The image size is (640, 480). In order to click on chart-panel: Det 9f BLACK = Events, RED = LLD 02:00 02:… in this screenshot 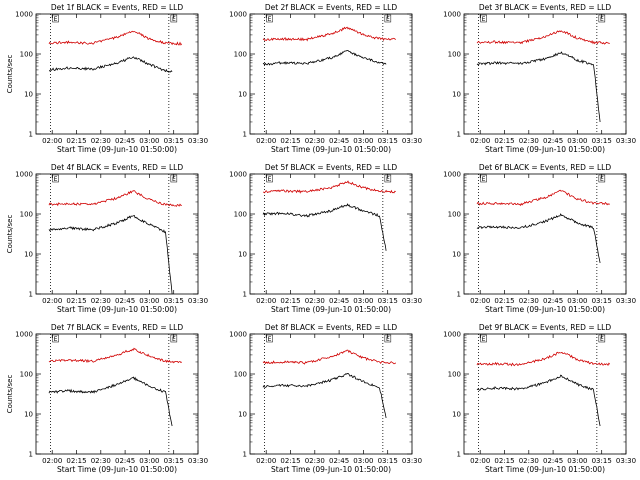, I will do `click(539, 398)`.